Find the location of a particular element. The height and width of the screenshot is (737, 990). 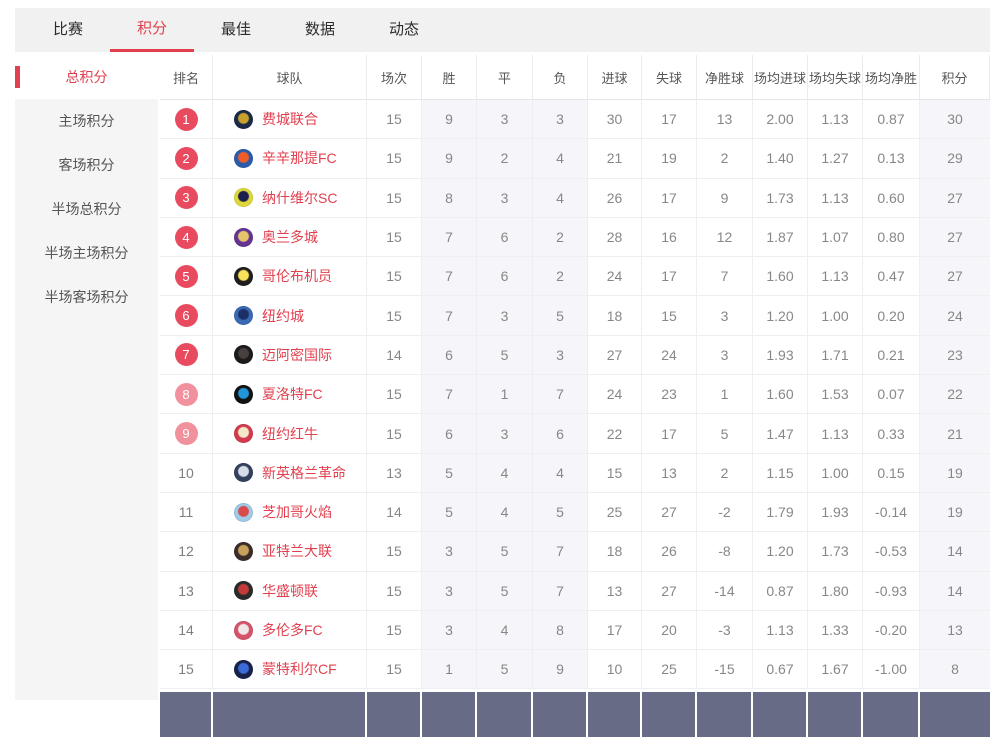

tab-news: 动态 is located at coordinates (403, 29).